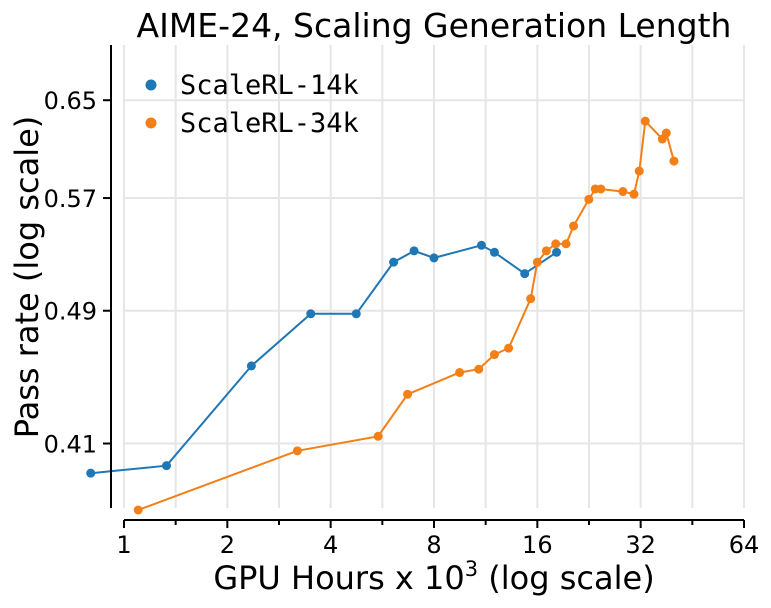  I want to click on legend-label: ScaleRL-34k, so click(269, 123).